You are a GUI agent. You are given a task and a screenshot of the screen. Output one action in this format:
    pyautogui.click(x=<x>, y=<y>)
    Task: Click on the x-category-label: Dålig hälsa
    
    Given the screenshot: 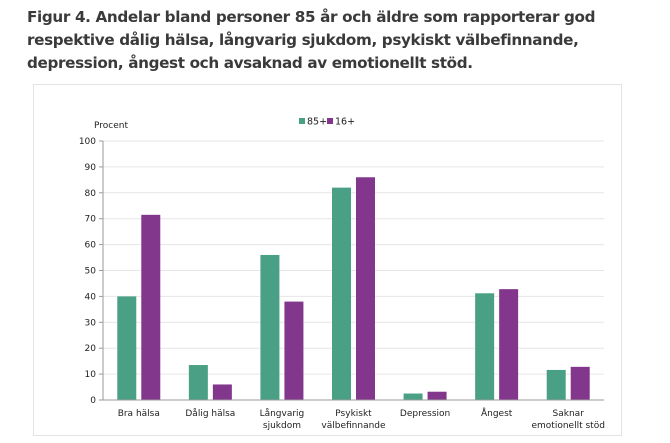 What is the action you would take?
    pyautogui.click(x=210, y=413)
    